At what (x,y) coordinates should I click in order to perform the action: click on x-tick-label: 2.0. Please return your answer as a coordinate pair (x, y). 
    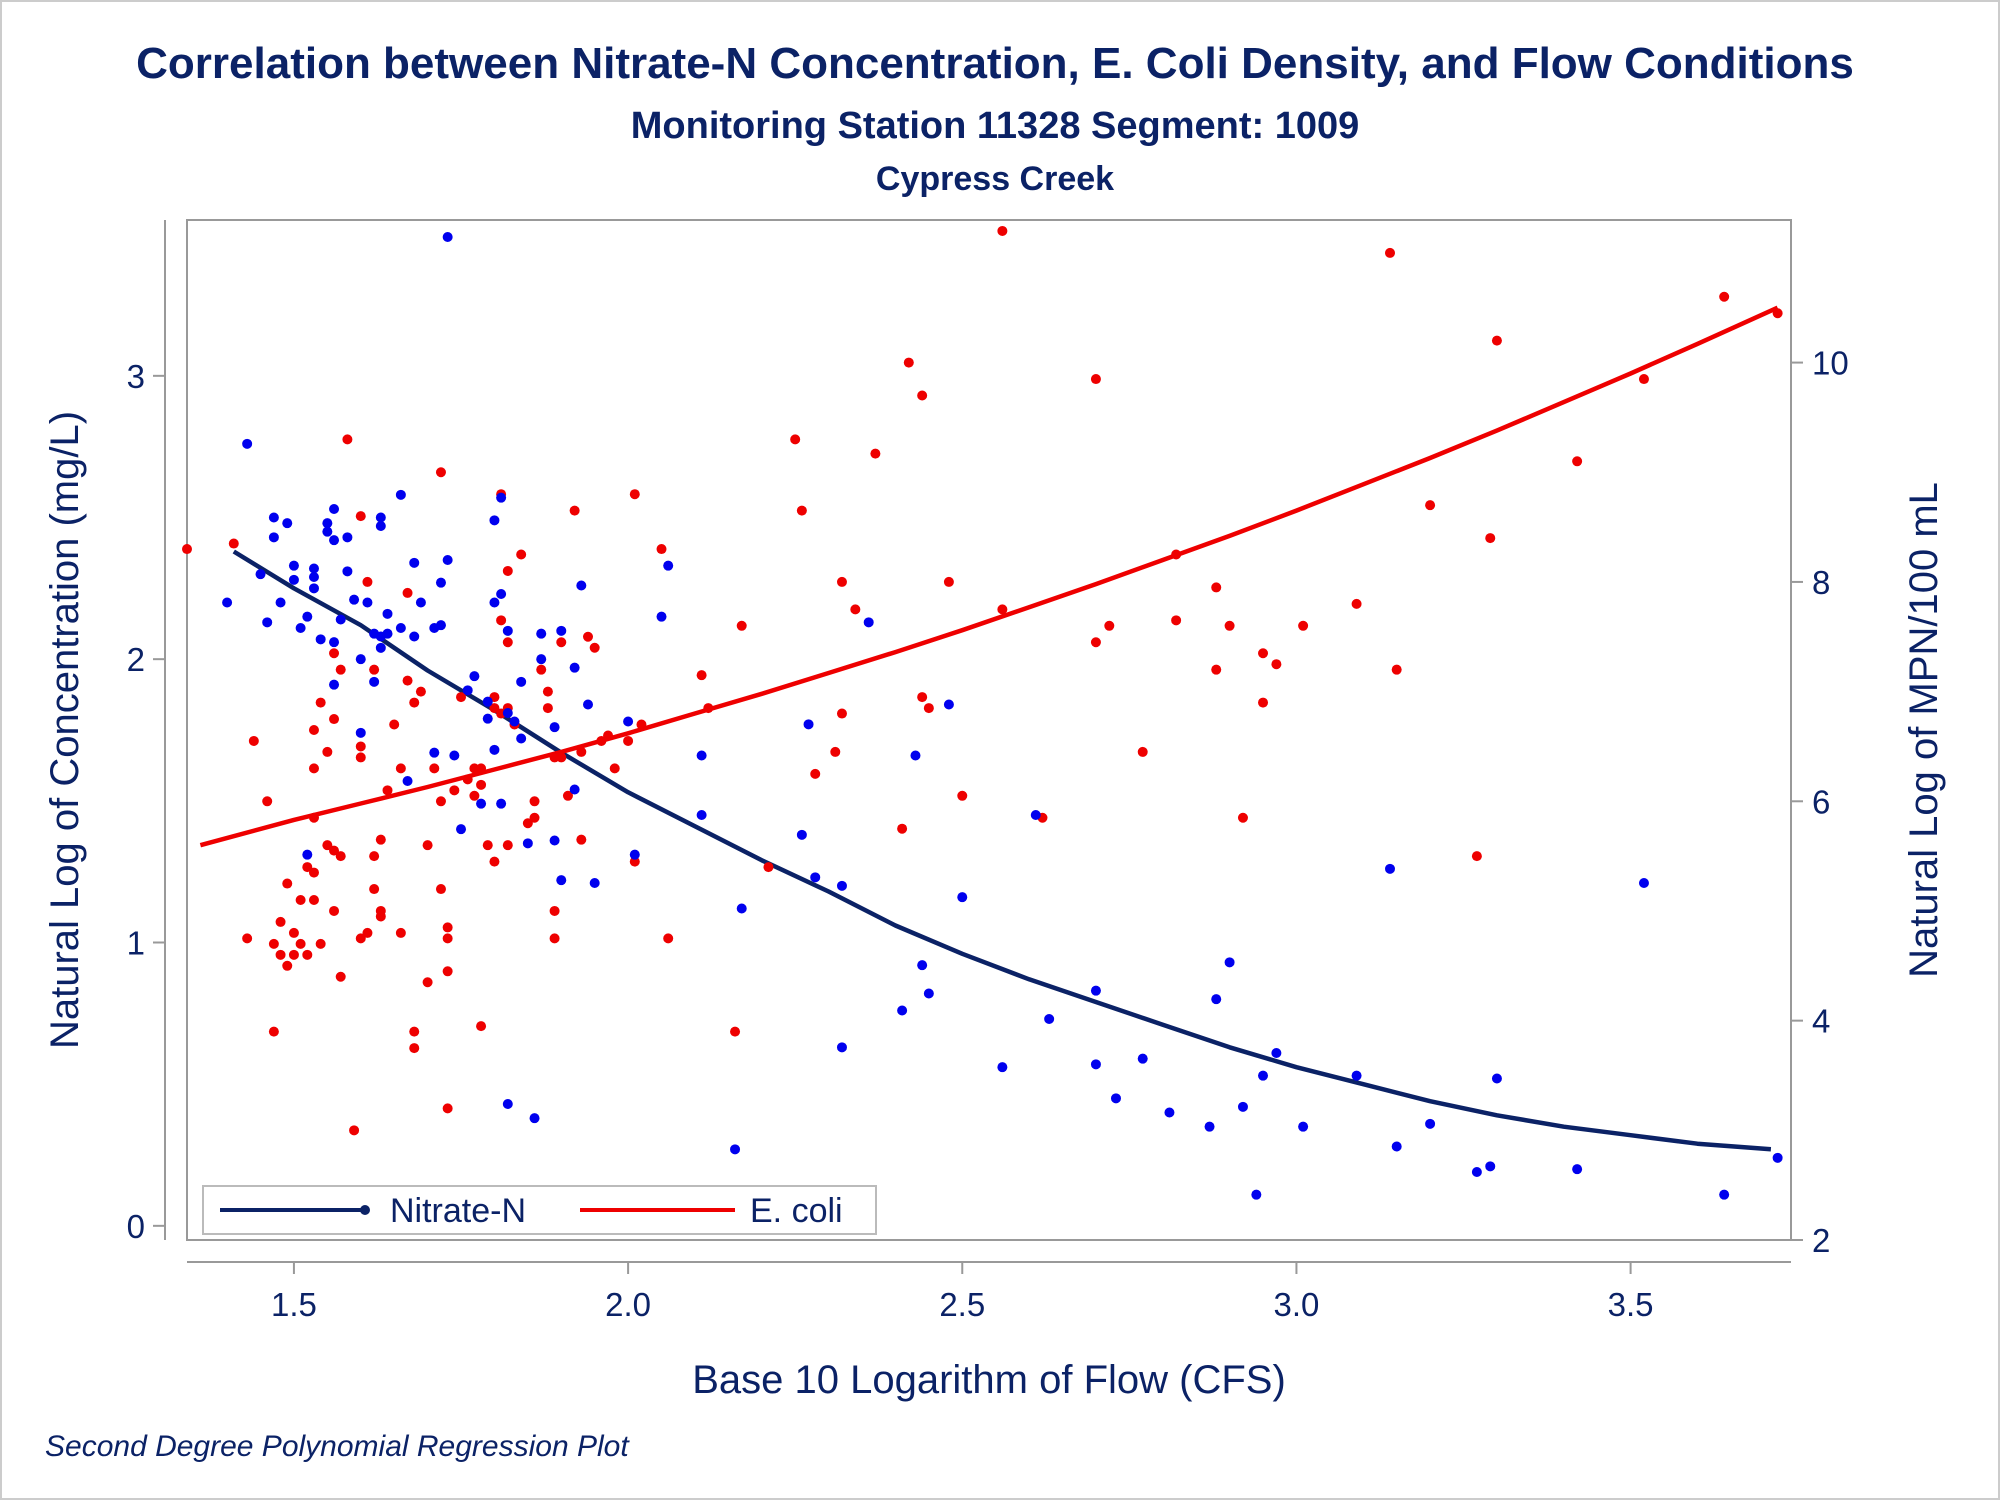
    Looking at the image, I should click on (628, 1304).